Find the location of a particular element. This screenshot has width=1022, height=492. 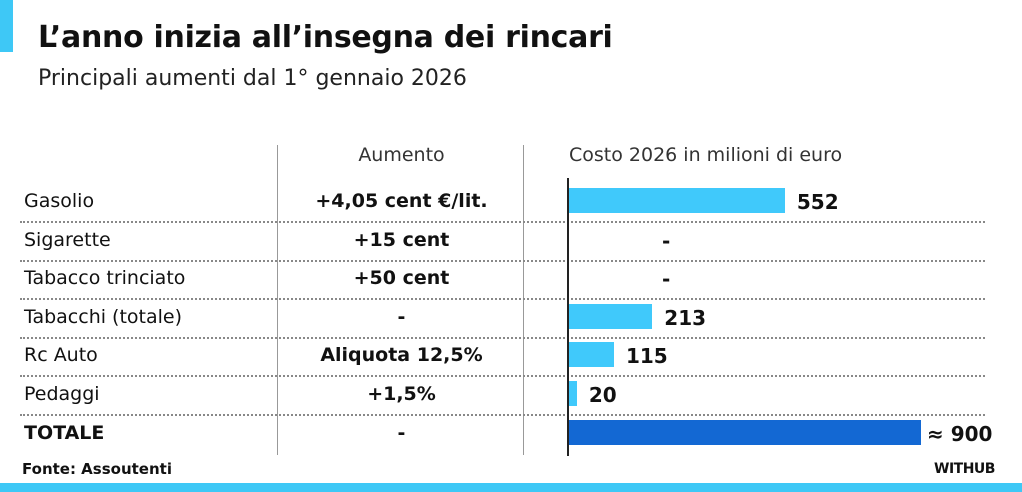

row-label: Pedaggi is located at coordinates (62, 394).